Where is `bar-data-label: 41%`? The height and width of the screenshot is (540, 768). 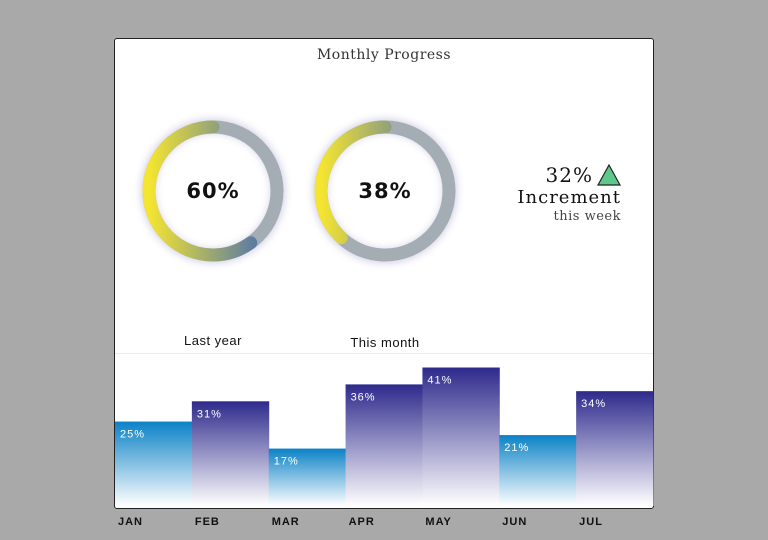
bar-data-label: 41% is located at coordinates (439, 381).